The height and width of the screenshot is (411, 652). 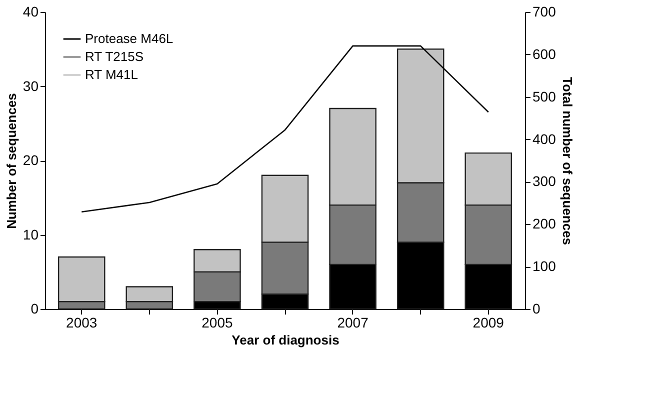 What do you see at coordinates (30, 12) in the screenshot?
I see `y-tick-label: 40` at bounding box center [30, 12].